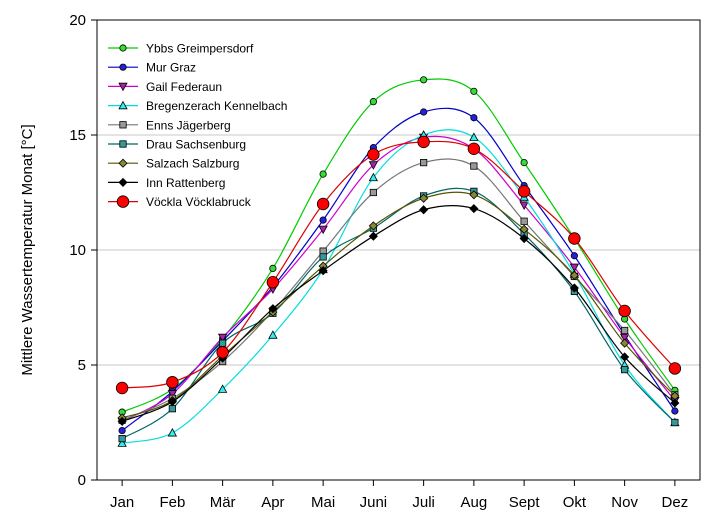 The image size is (713, 517). I want to click on y-tick-label: 15, so click(77, 135).